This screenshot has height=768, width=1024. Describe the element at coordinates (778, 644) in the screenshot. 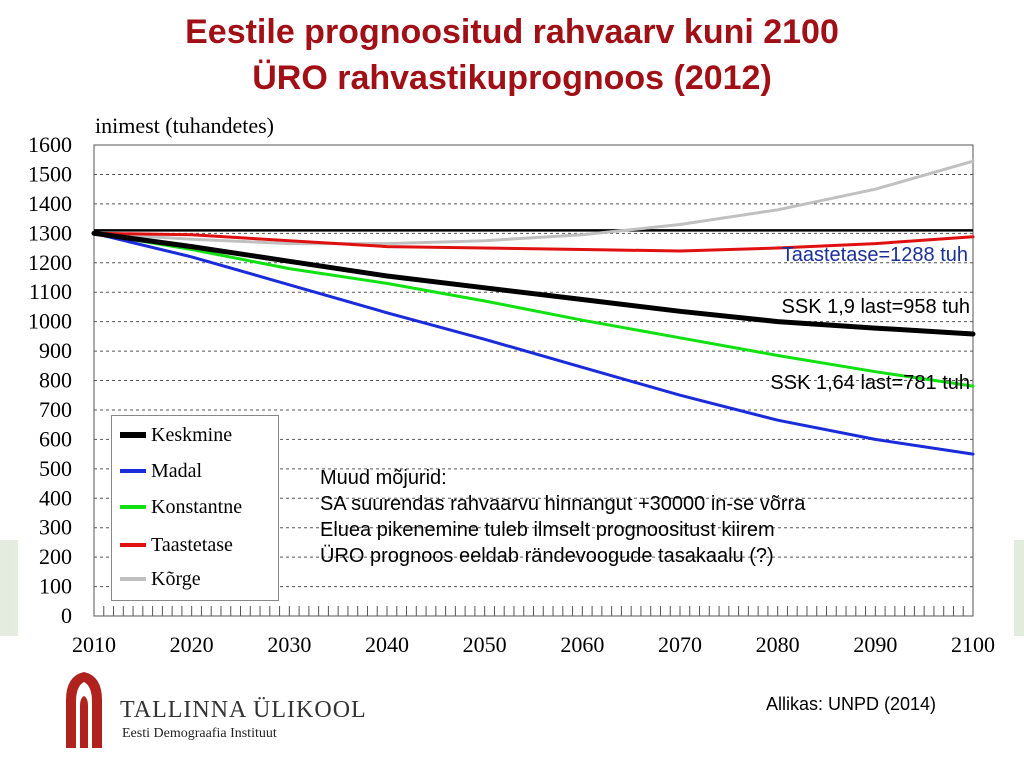

I see `x-tick-label-2080: 2080` at that location.